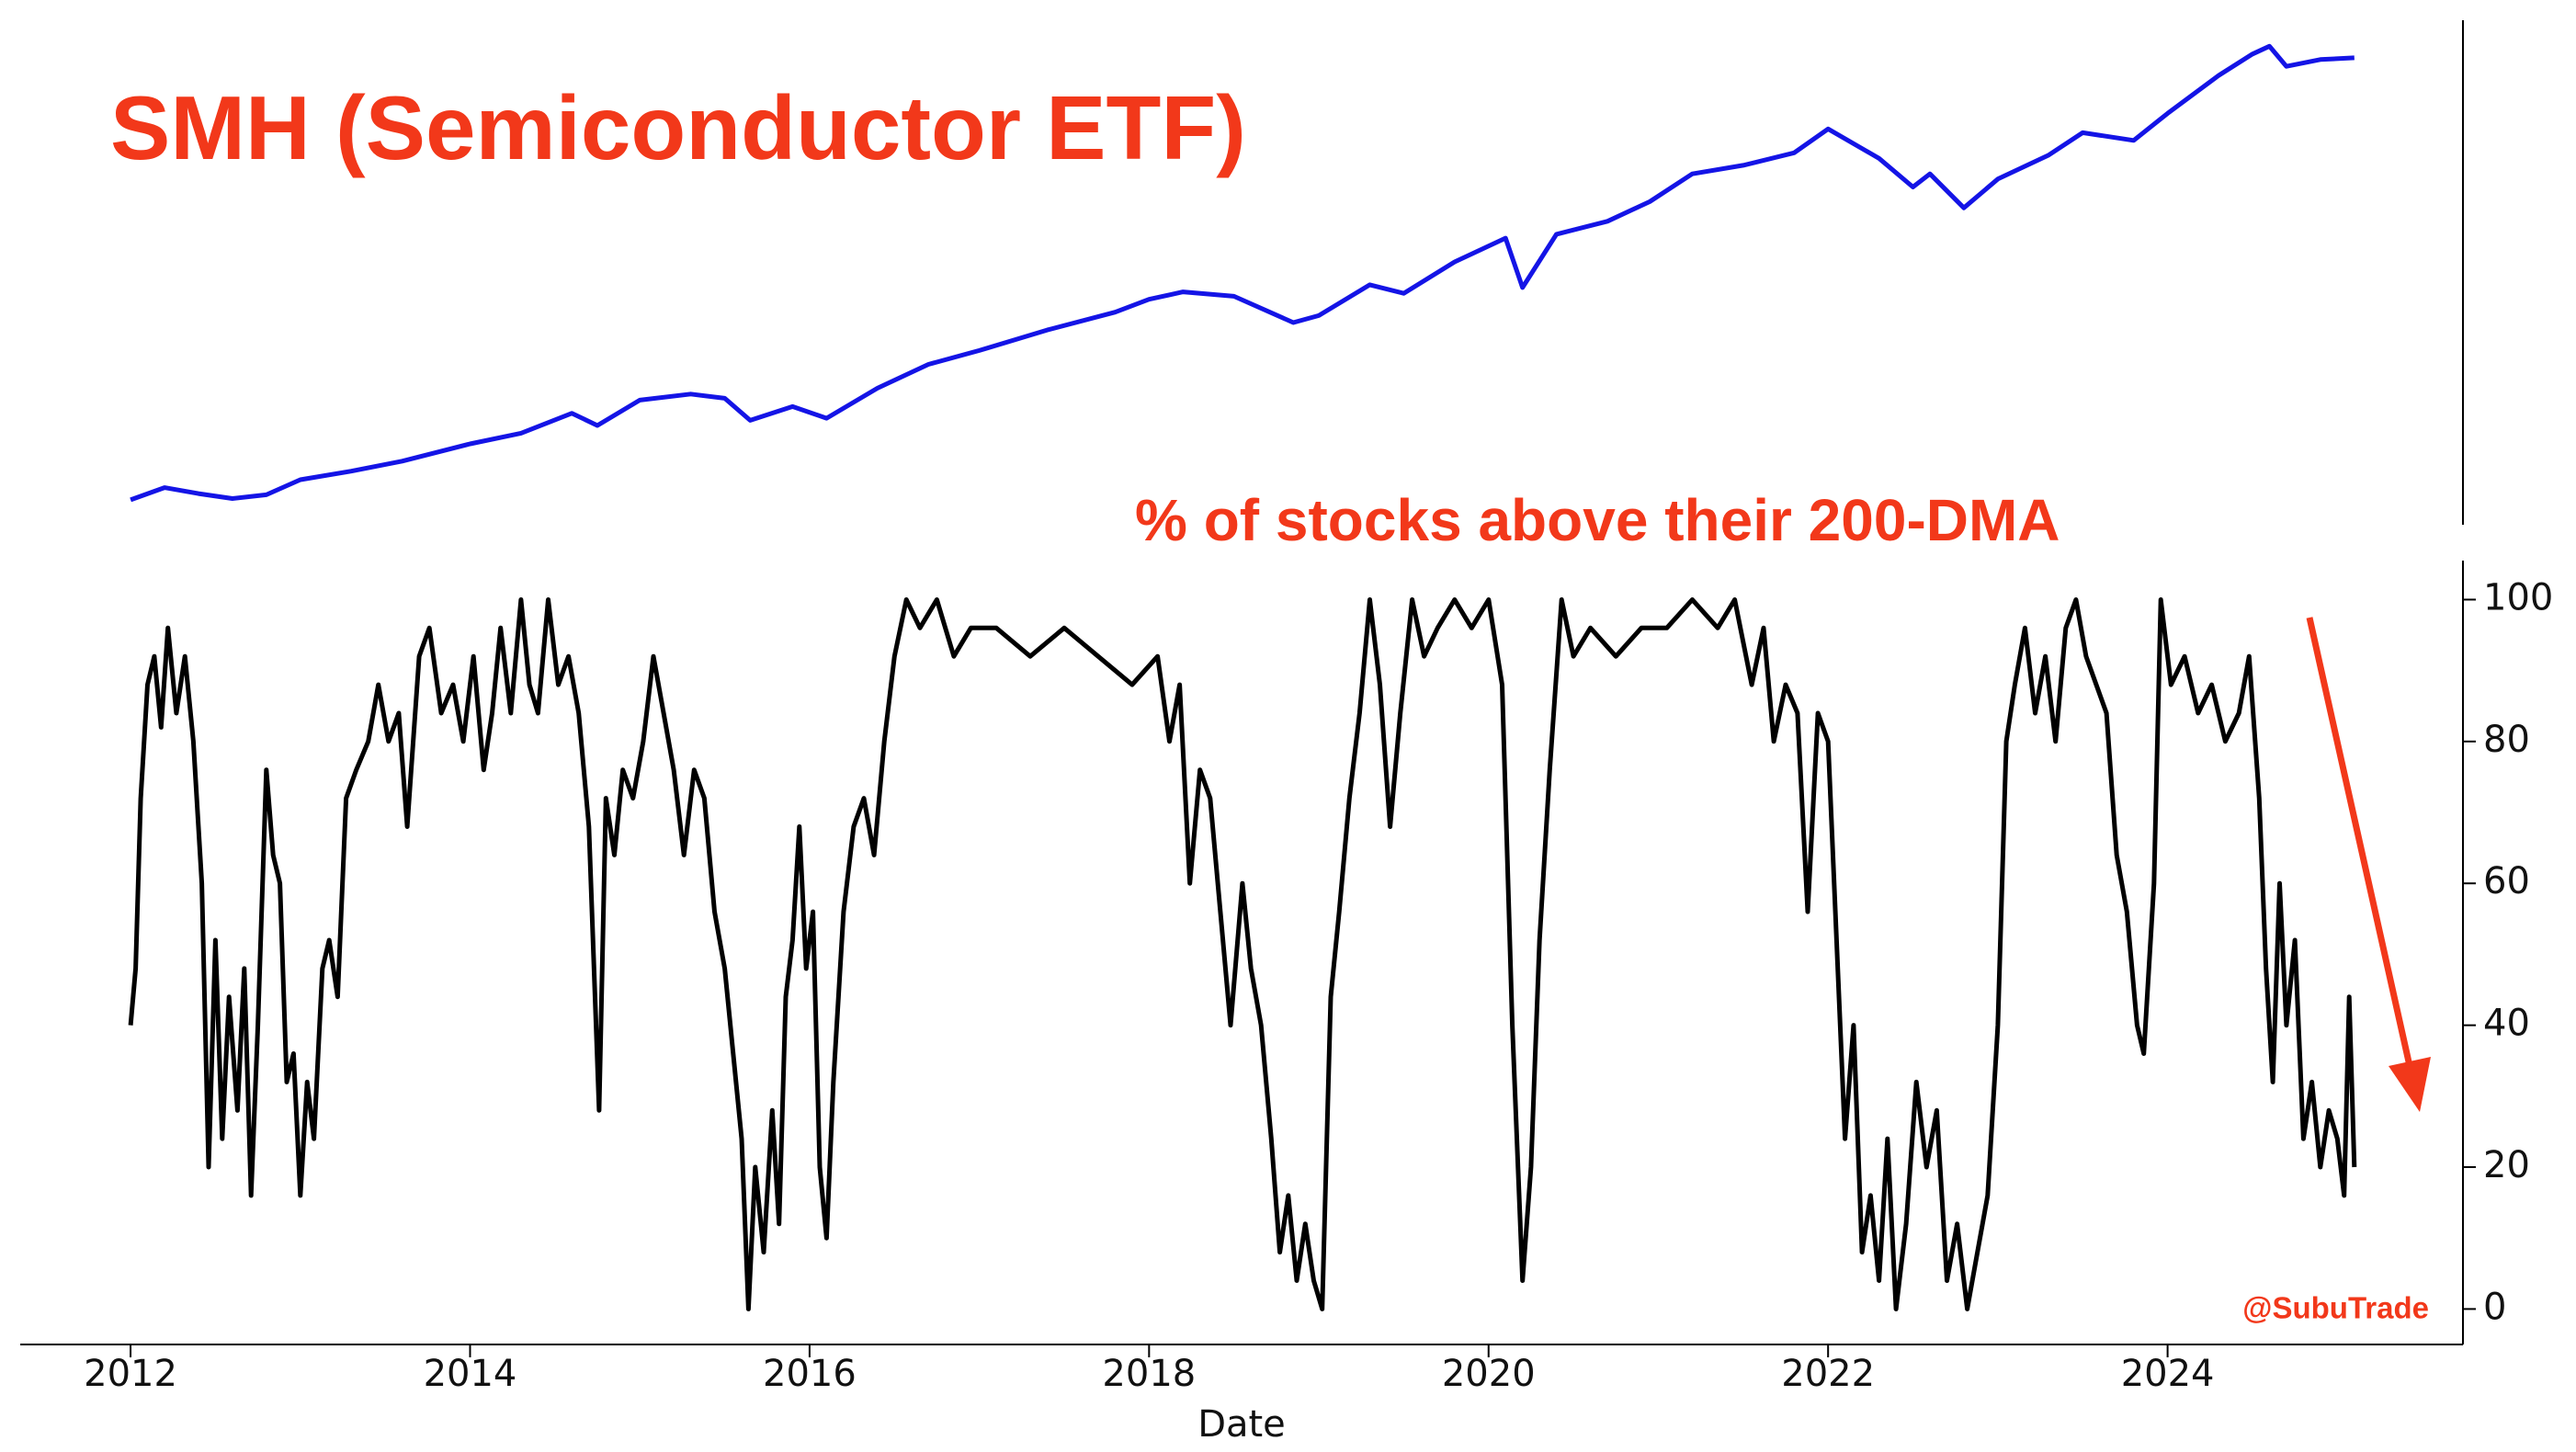  What do you see at coordinates (2506, 1024) in the screenshot?
I see `y-tick-label: 40` at bounding box center [2506, 1024].